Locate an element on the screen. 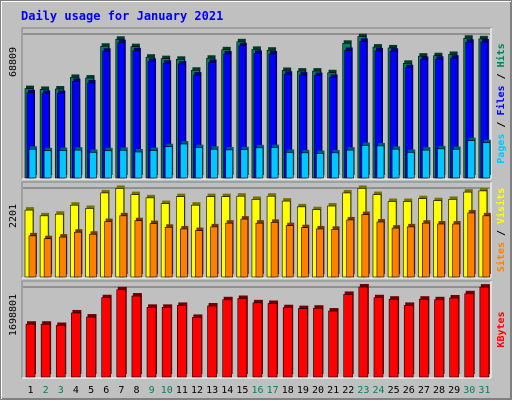 The width and height of the screenshot is (512, 401). day-label: 3 is located at coordinates (61, 390).